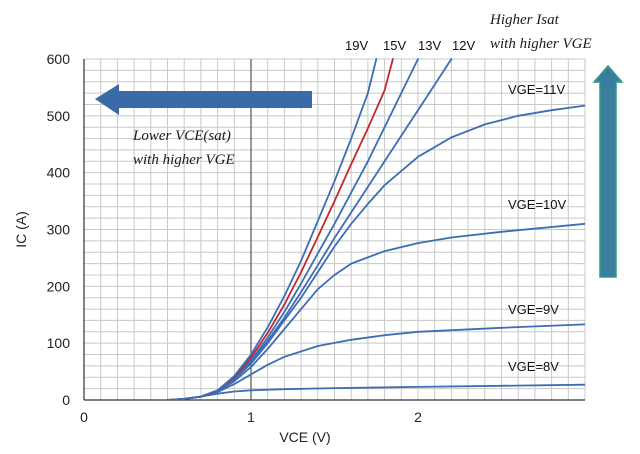 The width and height of the screenshot is (640, 454). I want to click on y-tick-label: 0, so click(66, 400).